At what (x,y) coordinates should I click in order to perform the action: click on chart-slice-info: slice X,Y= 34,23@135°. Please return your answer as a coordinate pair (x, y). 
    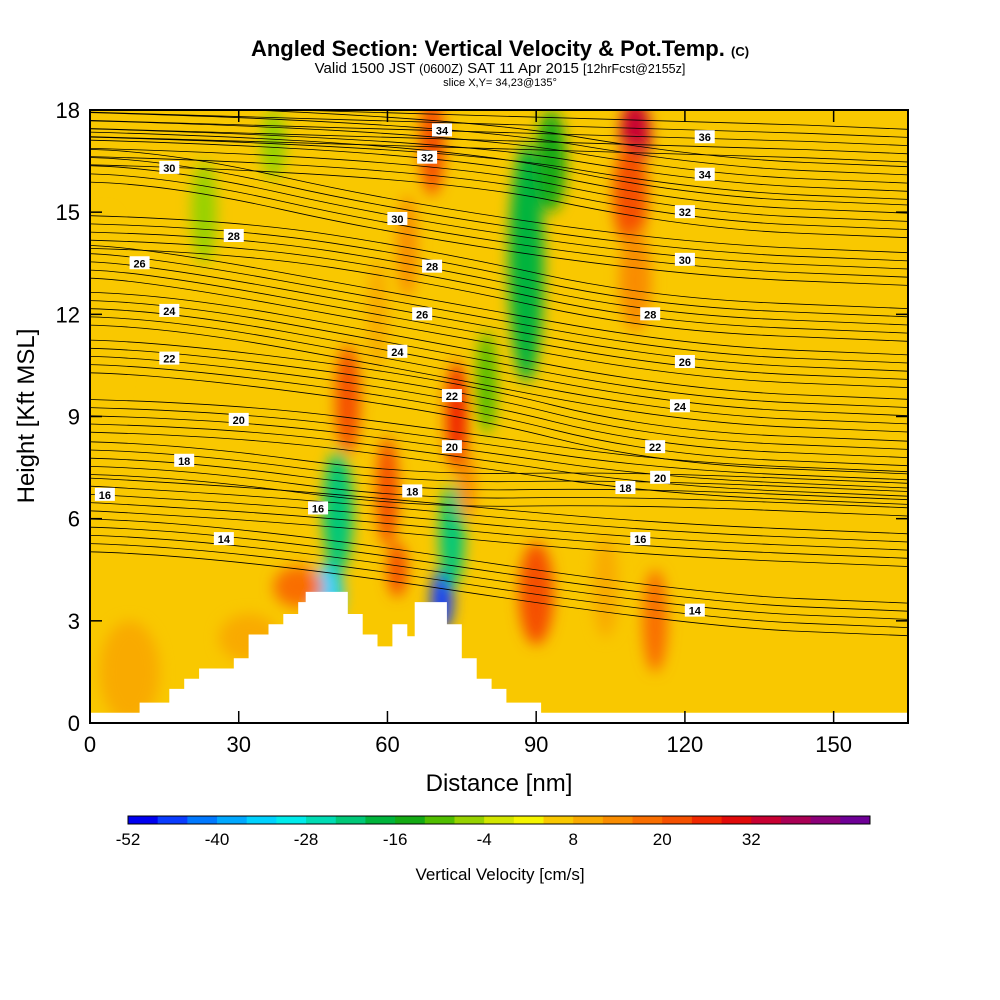
    Looking at the image, I should click on (500, 83).